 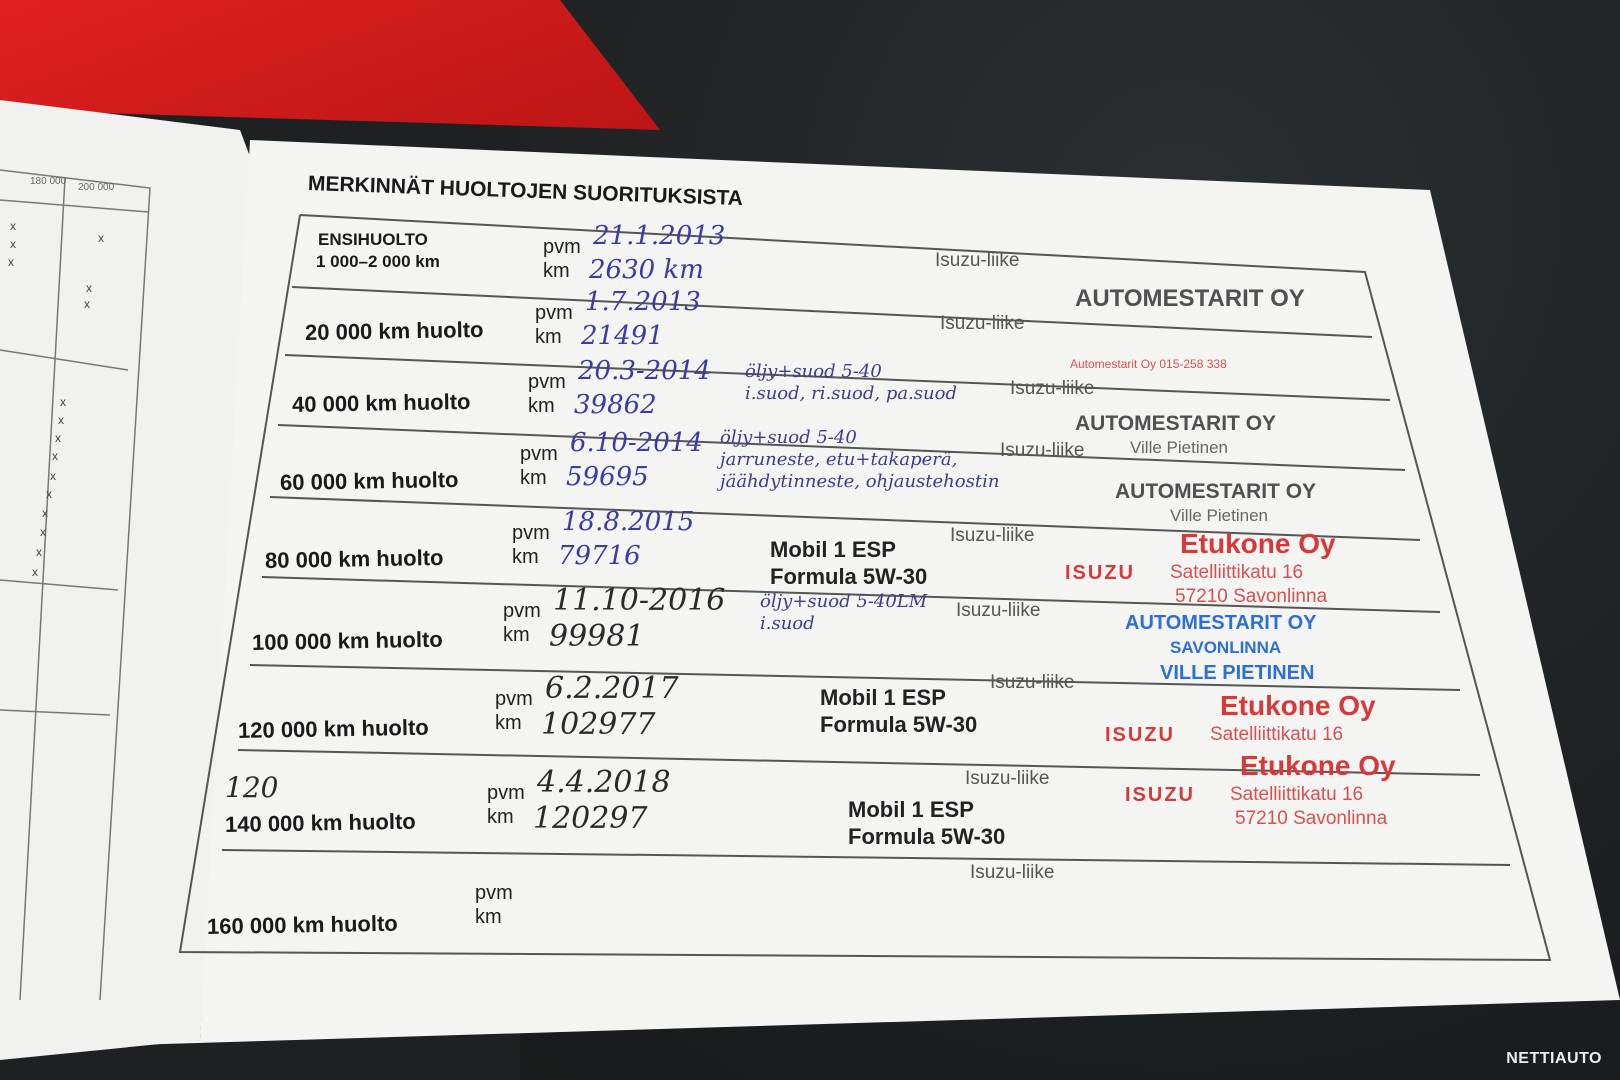 What do you see at coordinates (369, 480) in the screenshot?
I see `row-label: 60 000 km huolto` at bounding box center [369, 480].